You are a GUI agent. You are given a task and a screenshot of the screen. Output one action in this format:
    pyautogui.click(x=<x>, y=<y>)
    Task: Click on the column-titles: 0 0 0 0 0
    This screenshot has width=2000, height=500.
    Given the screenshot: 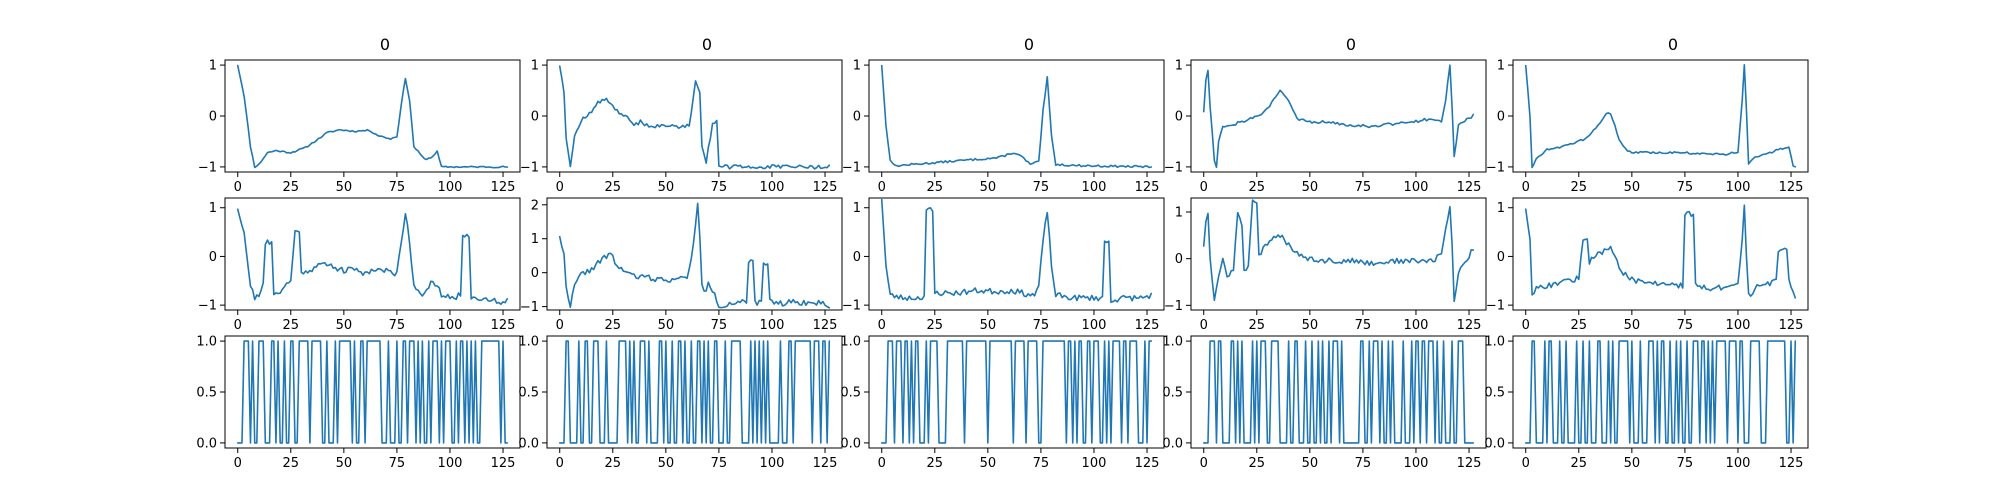 What is the action you would take?
    pyautogui.click(x=1029, y=44)
    